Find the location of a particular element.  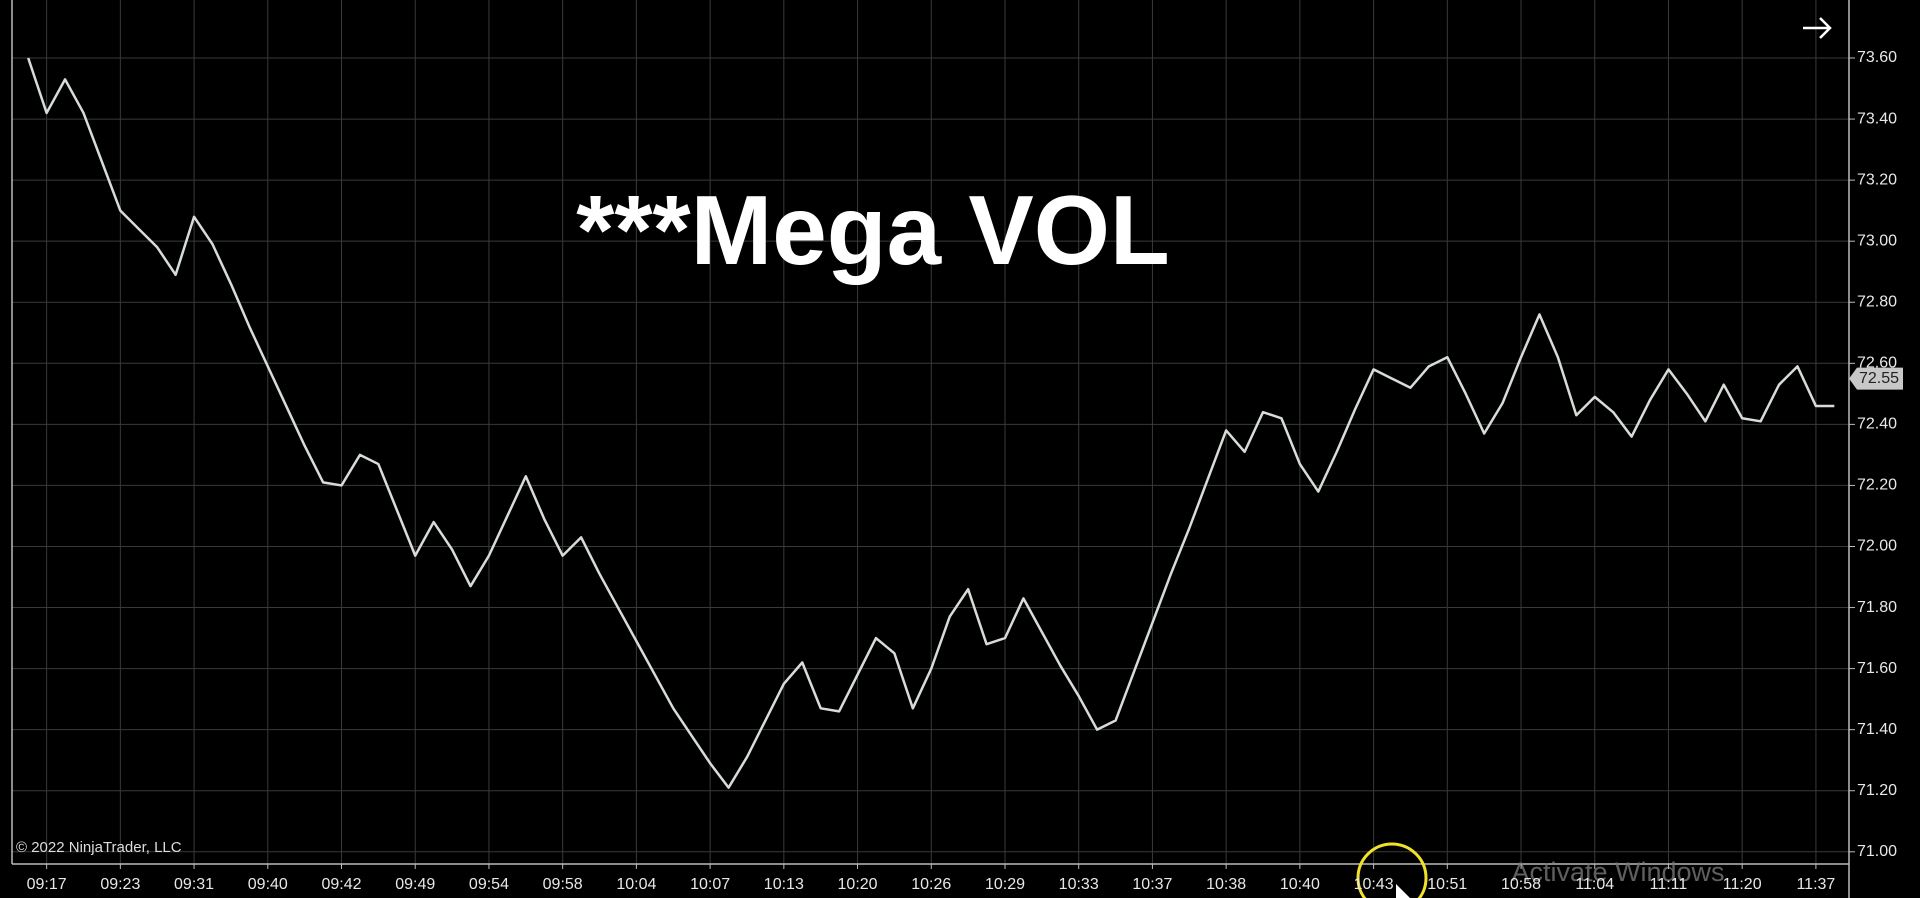

x-tick-label: 09:58 is located at coordinates (563, 884).